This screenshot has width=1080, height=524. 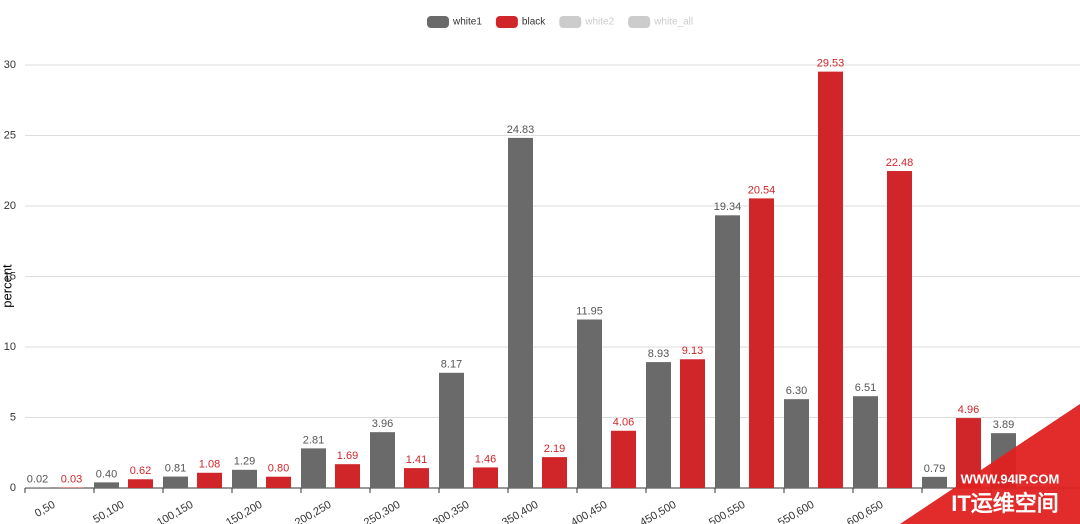 What do you see at coordinates (175, 468) in the screenshot?
I see `data-label: 0.81` at bounding box center [175, 468].